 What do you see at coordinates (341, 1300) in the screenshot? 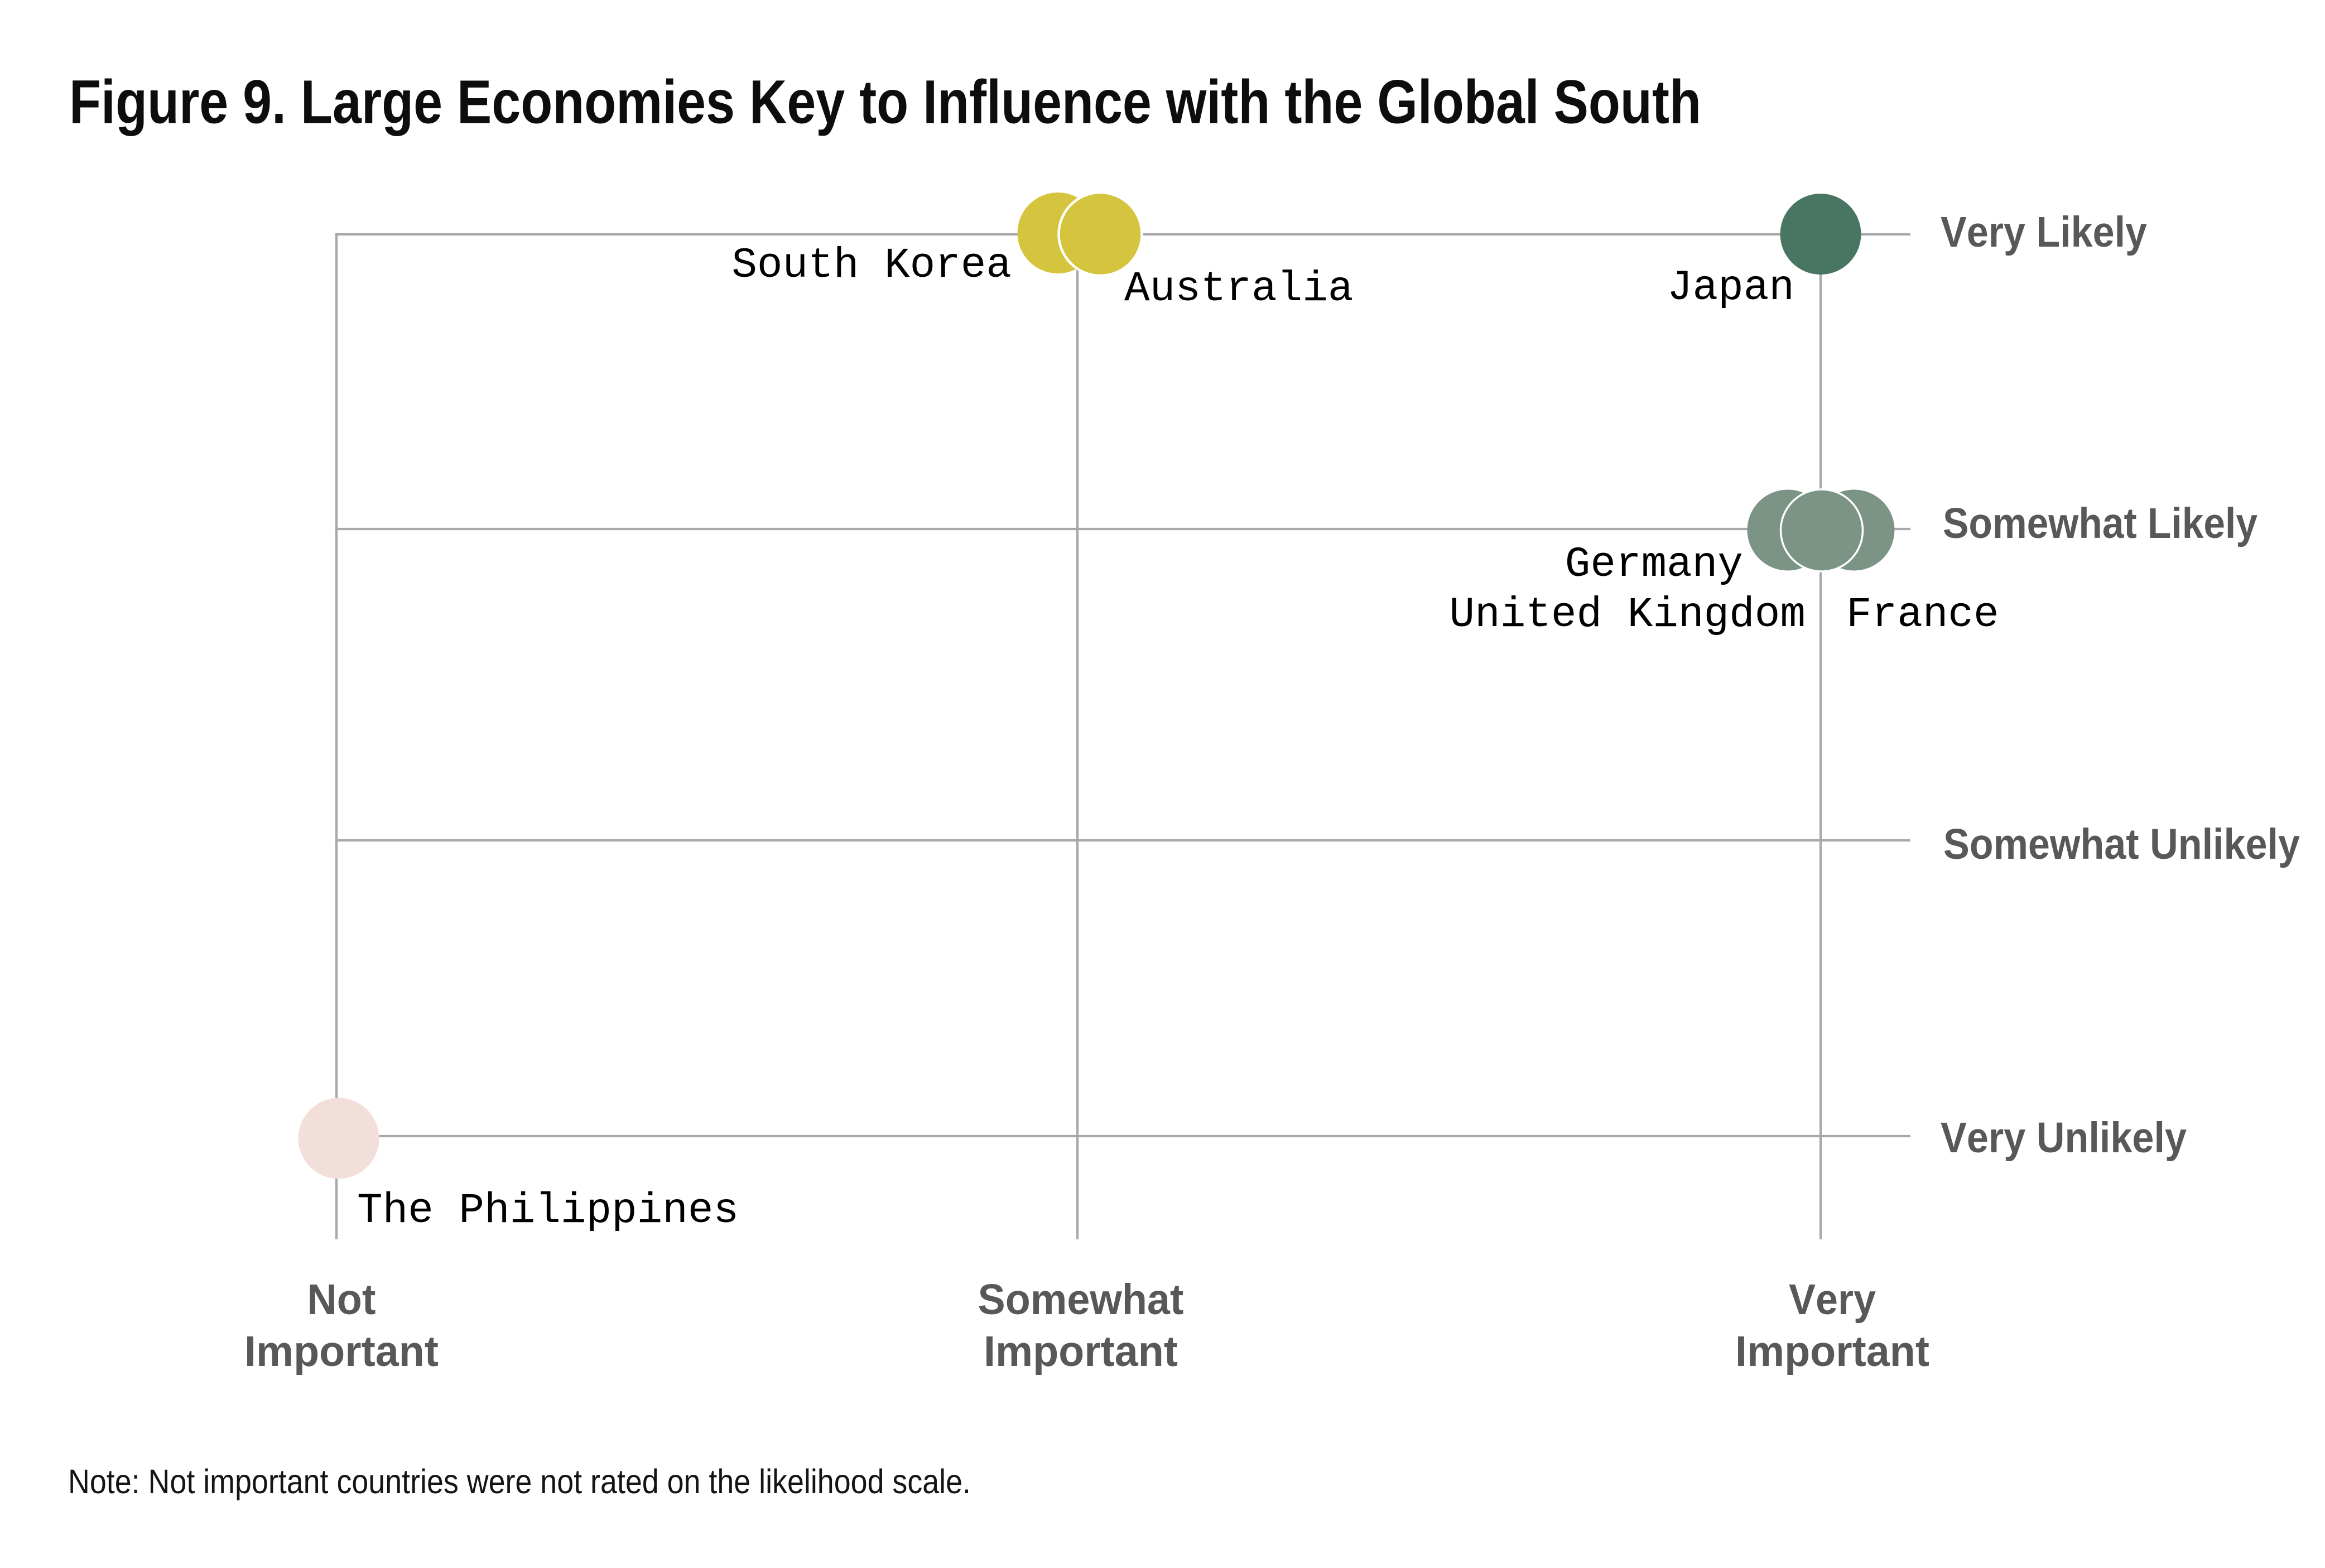
I see `svg-text: Not` at bounding box center [341, 1300].